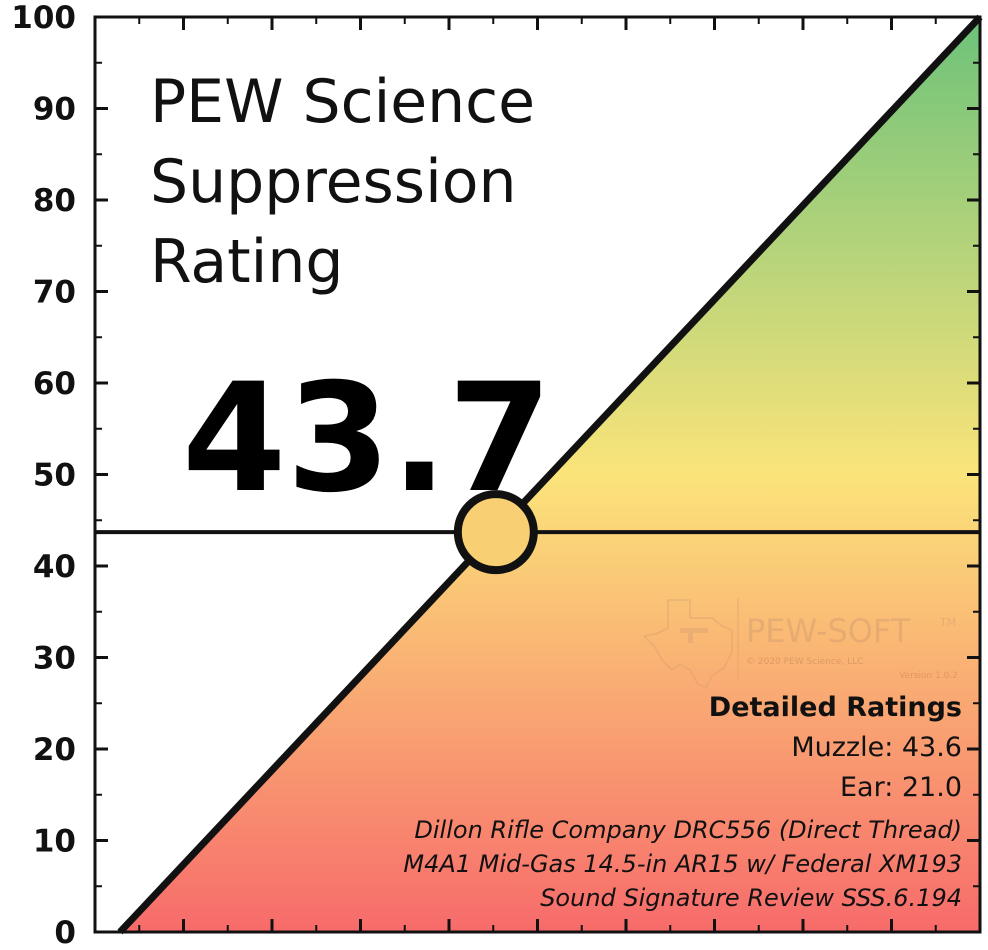 Image resolution: width=988 pixels, height=950 pixels. What do you see at coordinates (495, 532) in the screenshot?
I see `rating-marker` at bounding box center [495, 532].